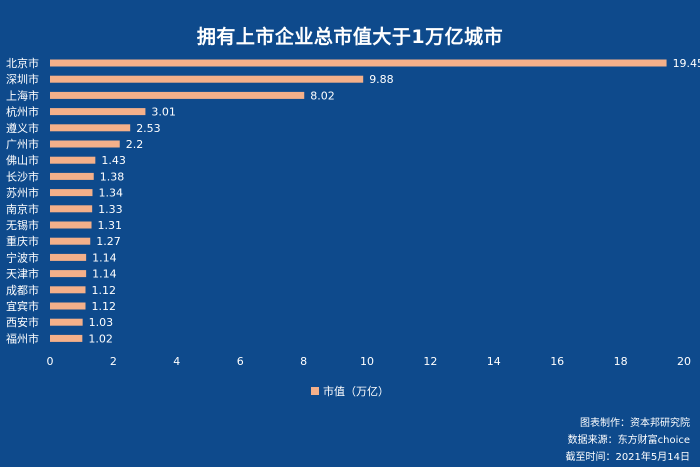 The width and height of the screenshot is (700, 467). I want to click on x-tick-label: 18, so click(621, 361).